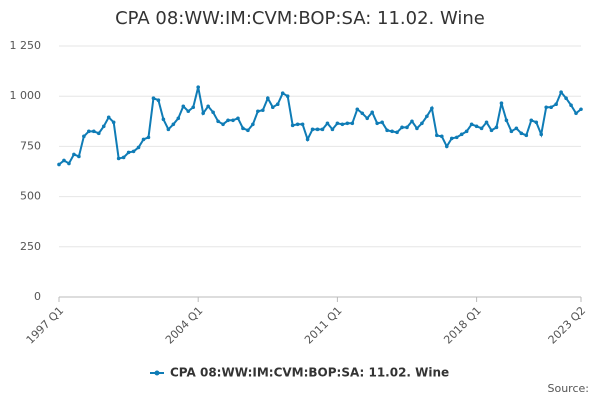 Image resolution: width=600 pixels, height=400 pixels. I want to click on legend-marker, so click(157, 373).